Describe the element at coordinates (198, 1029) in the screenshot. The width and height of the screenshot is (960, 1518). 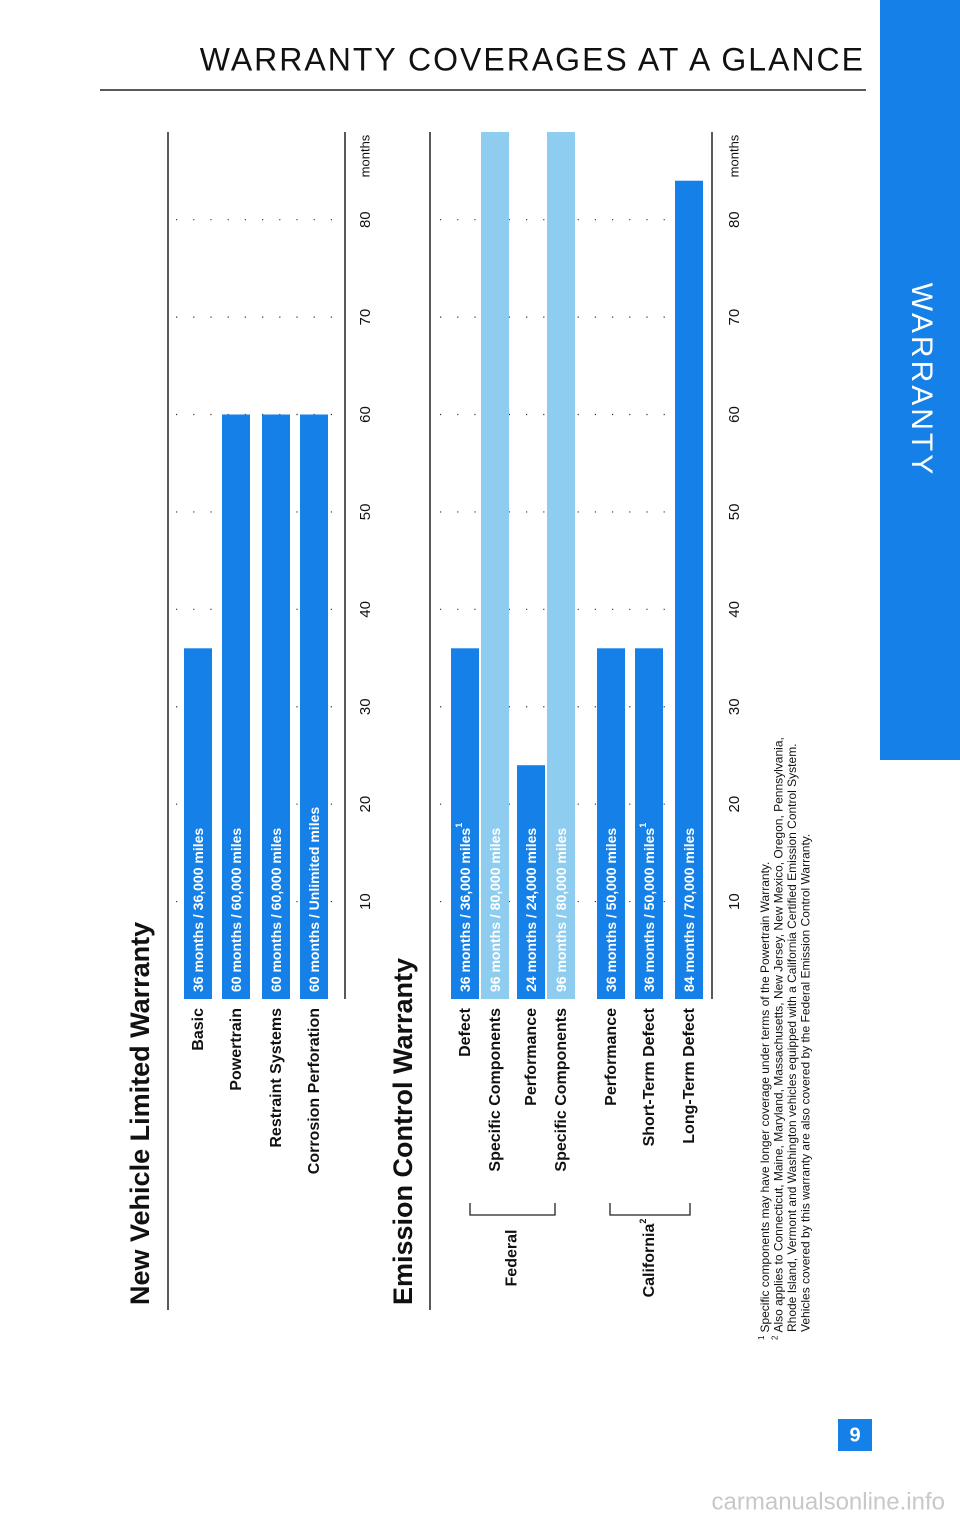
I see `category-label: Basic` at that location.